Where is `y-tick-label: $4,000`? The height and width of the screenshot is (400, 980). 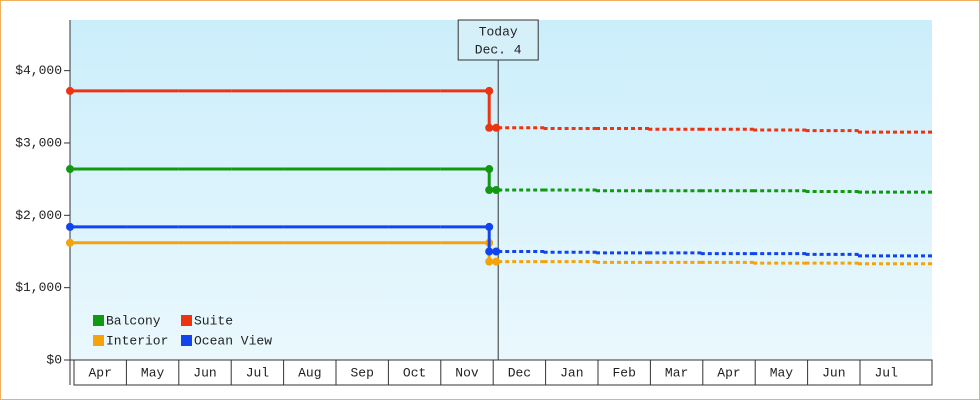
y-tick-label: $4,000 is located at coordinates (38, 70).